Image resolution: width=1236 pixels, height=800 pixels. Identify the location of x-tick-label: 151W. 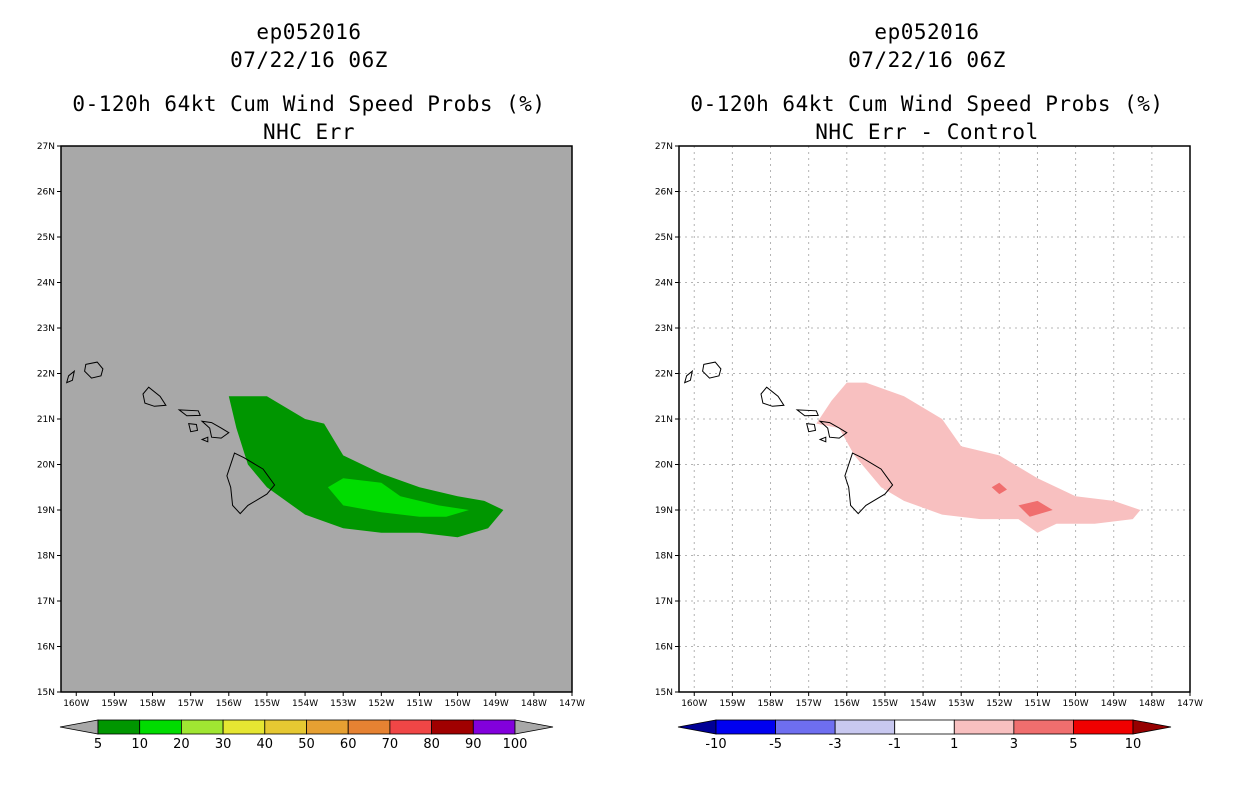
(1037, 704).